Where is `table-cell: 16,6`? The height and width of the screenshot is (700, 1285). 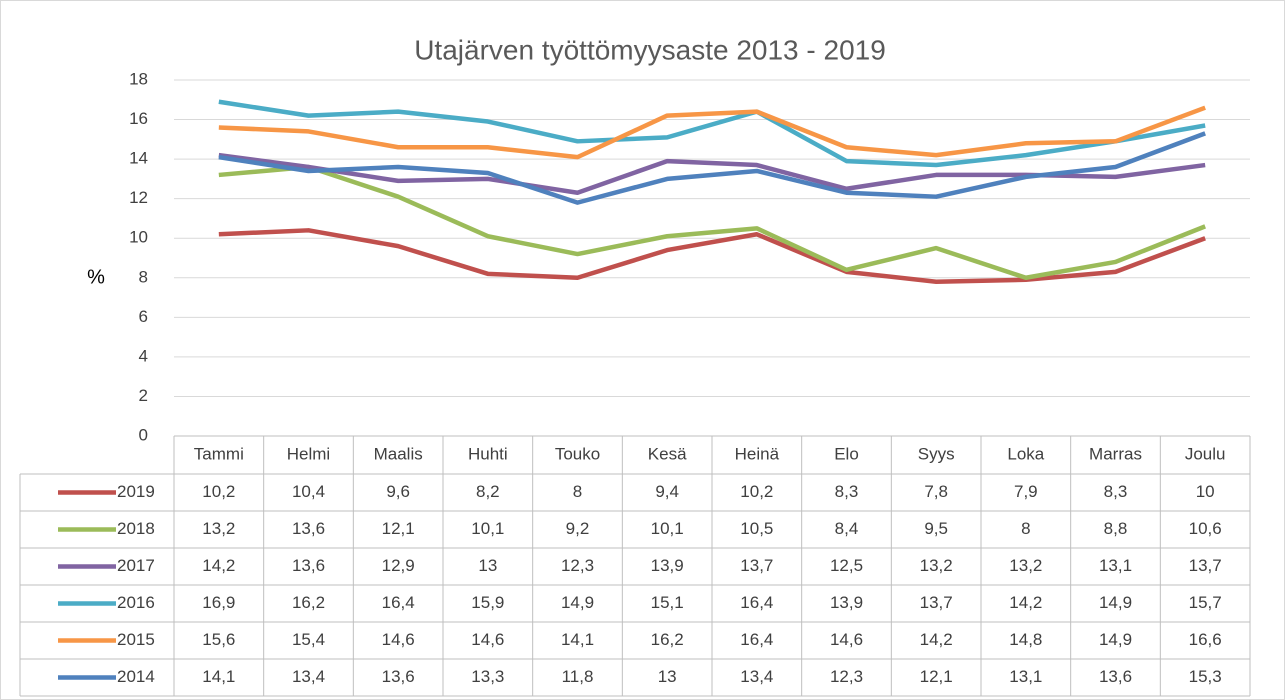 table-cell: 16,6 is located at coordinates (1205, 639).